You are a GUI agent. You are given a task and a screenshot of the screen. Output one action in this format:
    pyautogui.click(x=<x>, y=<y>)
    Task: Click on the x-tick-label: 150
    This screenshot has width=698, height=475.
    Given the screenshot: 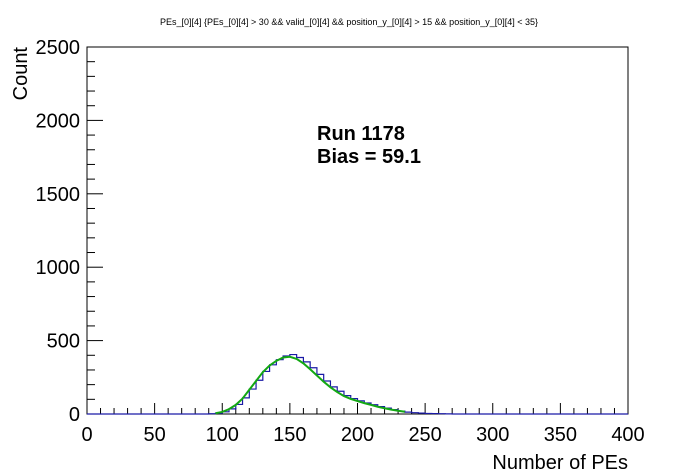 What is the action you would take?
    pyautogui.click(x=289, y=435)
    